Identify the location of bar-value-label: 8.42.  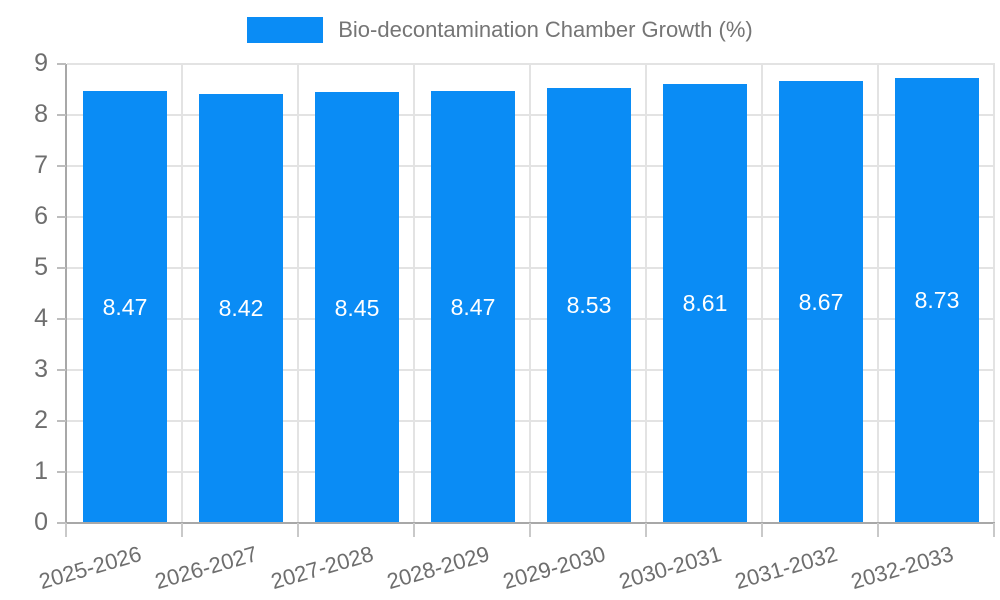
(241, 308).